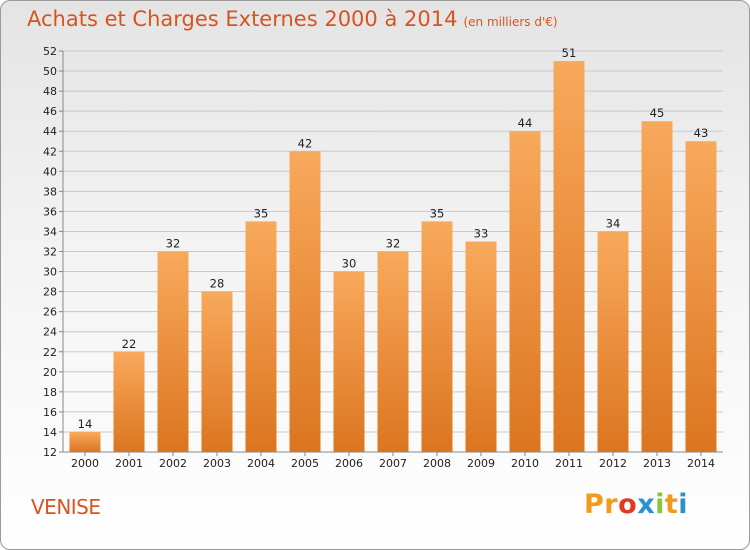  What do you see at coordinates (50, 412) in the screenshot?
I see `y-tick-label: 16` at bounding box center [50, 412].